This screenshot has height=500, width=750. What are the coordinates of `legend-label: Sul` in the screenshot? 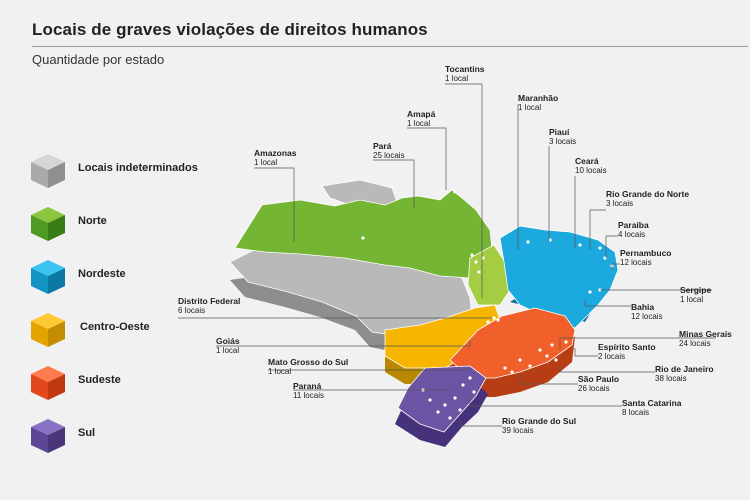 It's located at (87, 433).